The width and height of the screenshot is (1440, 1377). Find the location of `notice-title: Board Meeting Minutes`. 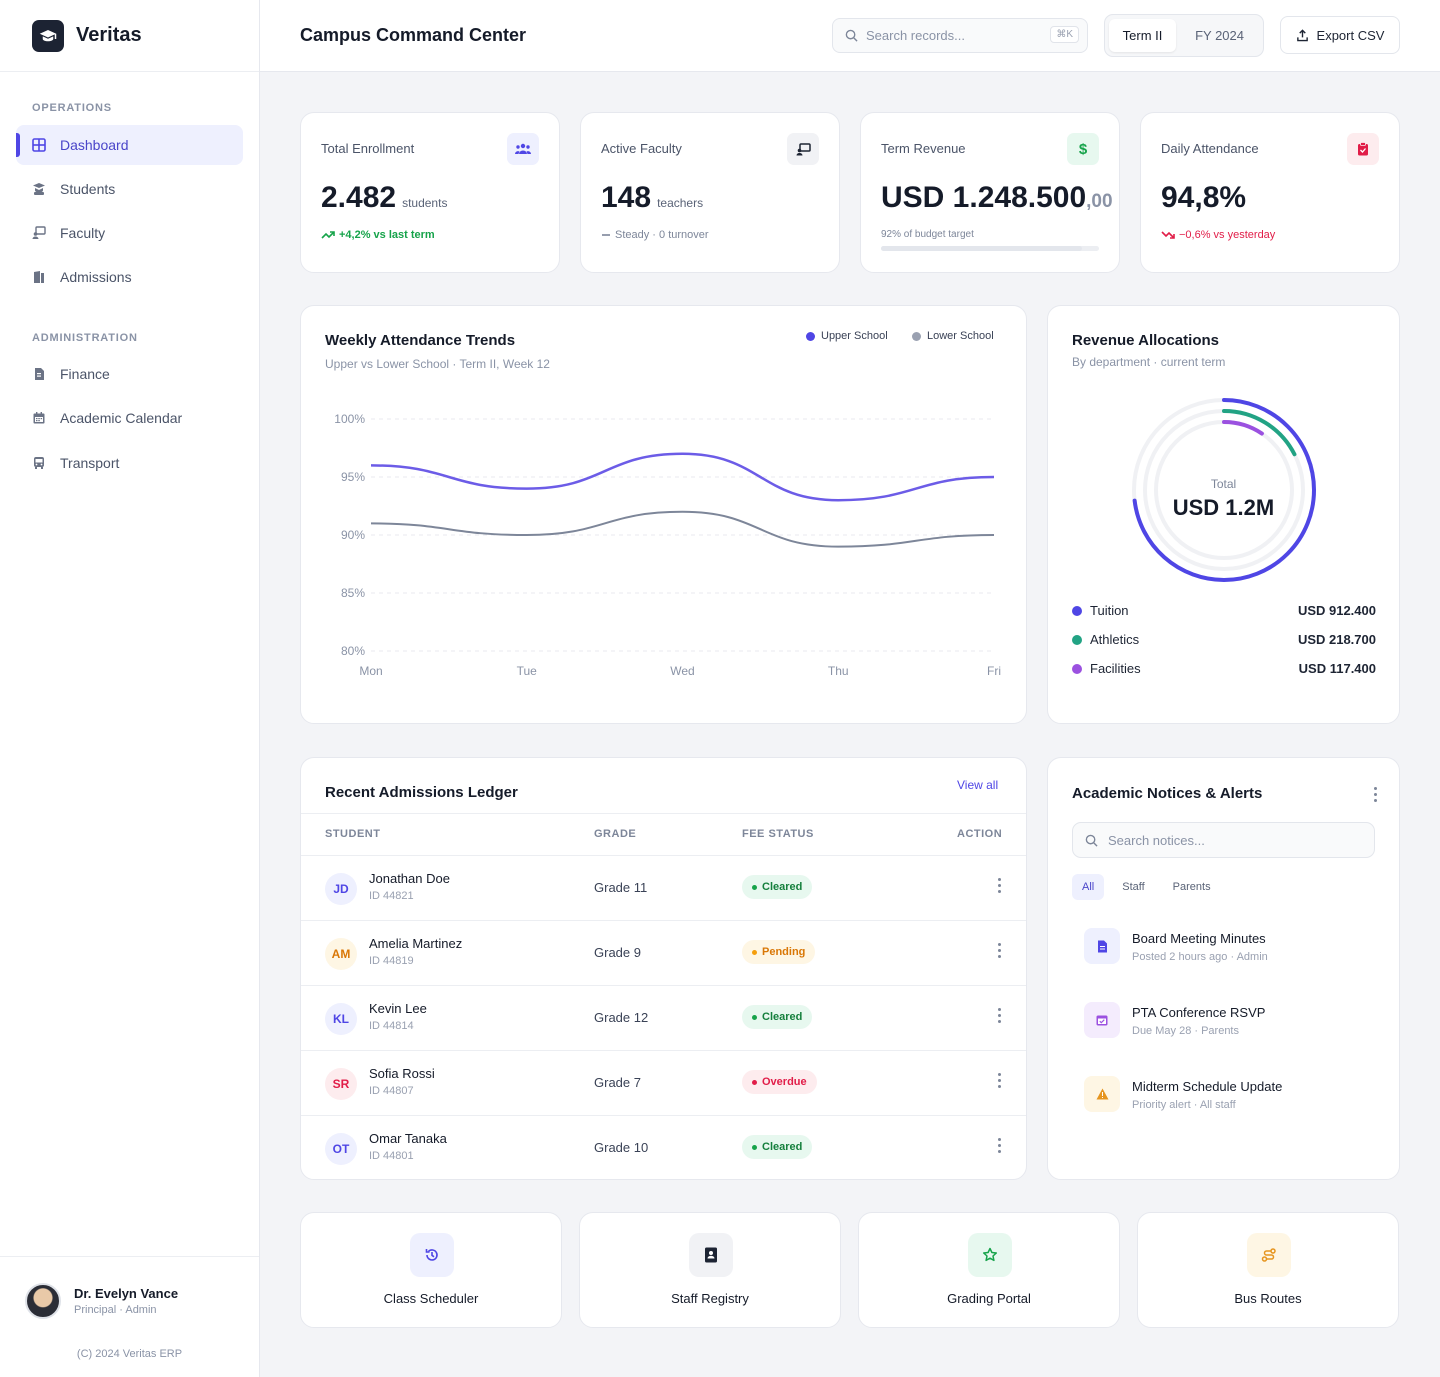

notice-title: Board Meeting Minutes is located at coordinates (1199, 938).